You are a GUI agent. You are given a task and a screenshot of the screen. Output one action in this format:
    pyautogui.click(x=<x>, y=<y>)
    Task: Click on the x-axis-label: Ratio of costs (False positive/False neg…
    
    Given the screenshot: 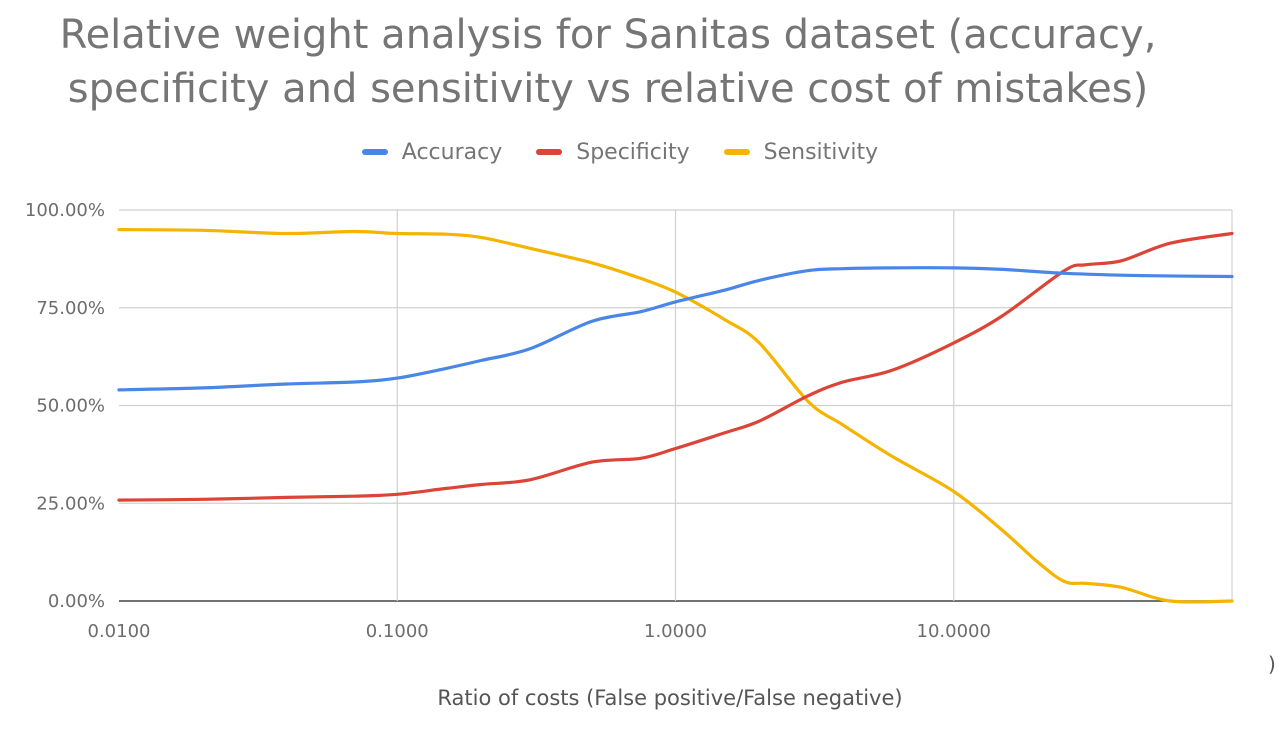 What is the action you would take?
    pyautogui.click(x=670, y=698)
    